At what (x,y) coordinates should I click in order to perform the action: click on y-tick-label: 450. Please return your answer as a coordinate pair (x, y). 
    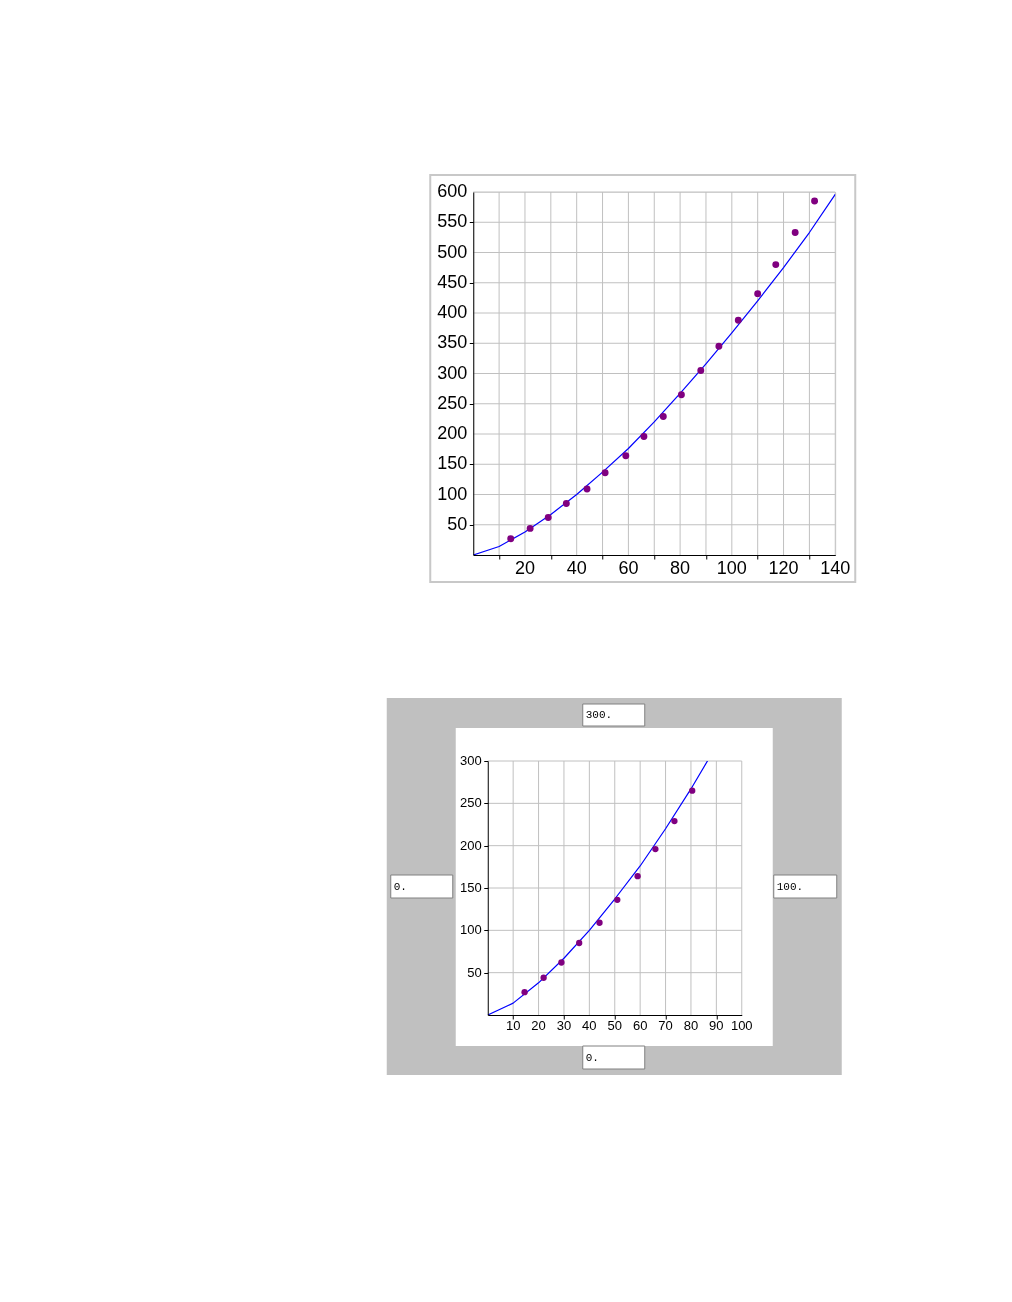
    Looking at the image, I should click on (452, 281).